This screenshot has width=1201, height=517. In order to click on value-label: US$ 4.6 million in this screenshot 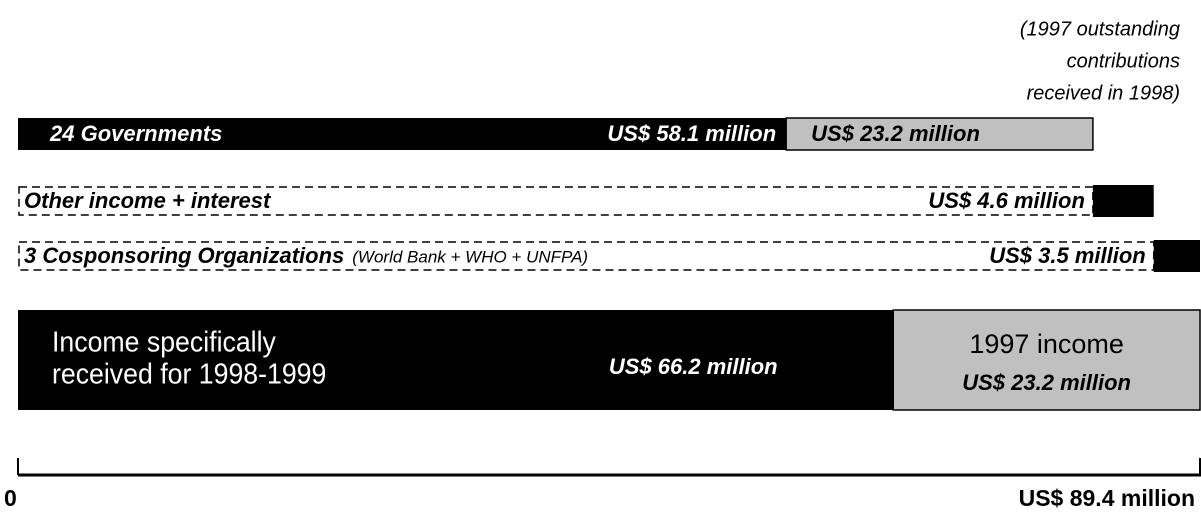, I will do `click(1006, 200)`.